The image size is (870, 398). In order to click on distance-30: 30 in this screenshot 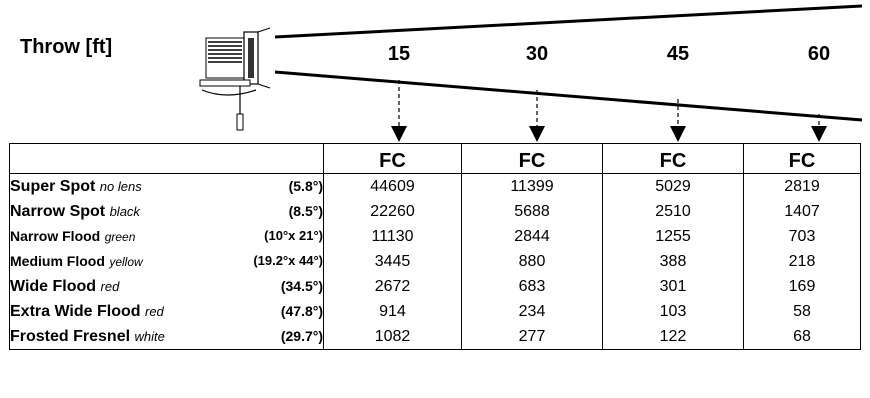, I will do `click(537, 54)`.